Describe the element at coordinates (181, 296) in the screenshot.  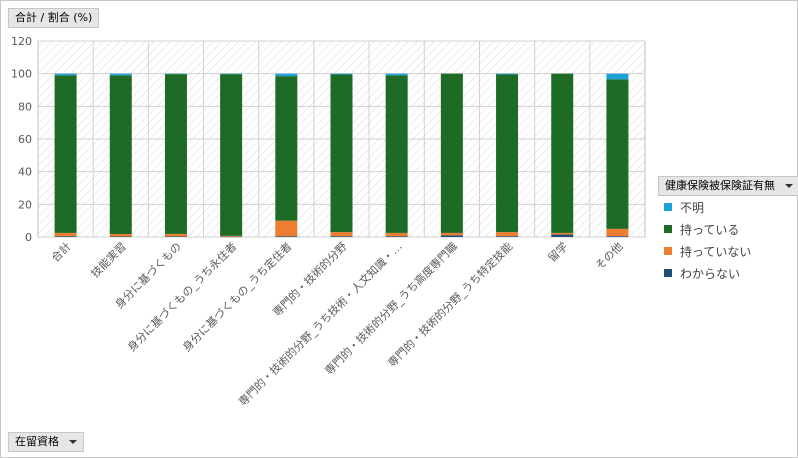
I see `x-tick-label: 身分に基づくもの_うち永住者` at that location.